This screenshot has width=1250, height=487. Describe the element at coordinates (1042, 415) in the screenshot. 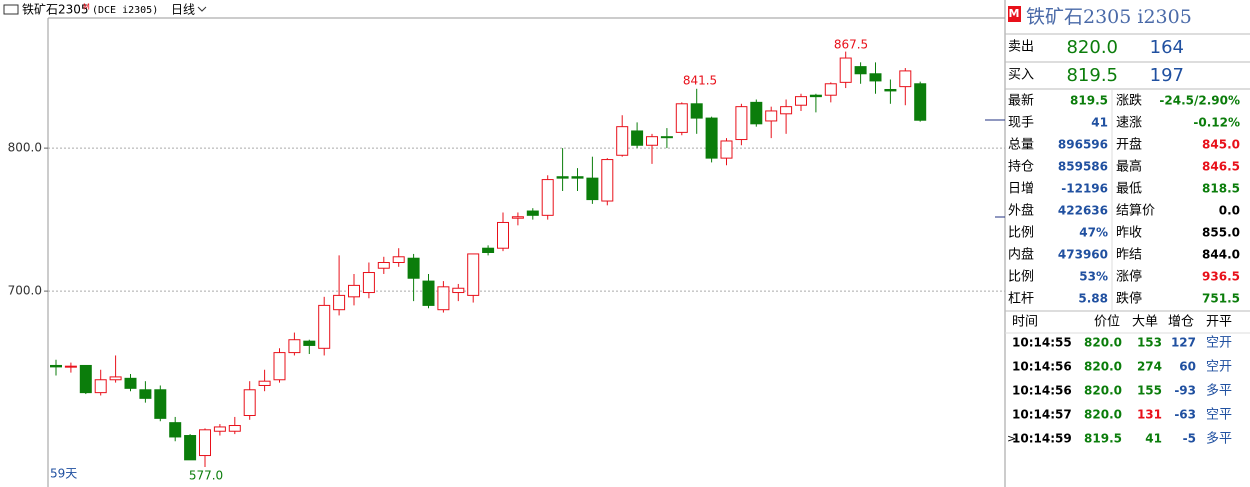

I see `trade-cell: 10:14:57` at that location.